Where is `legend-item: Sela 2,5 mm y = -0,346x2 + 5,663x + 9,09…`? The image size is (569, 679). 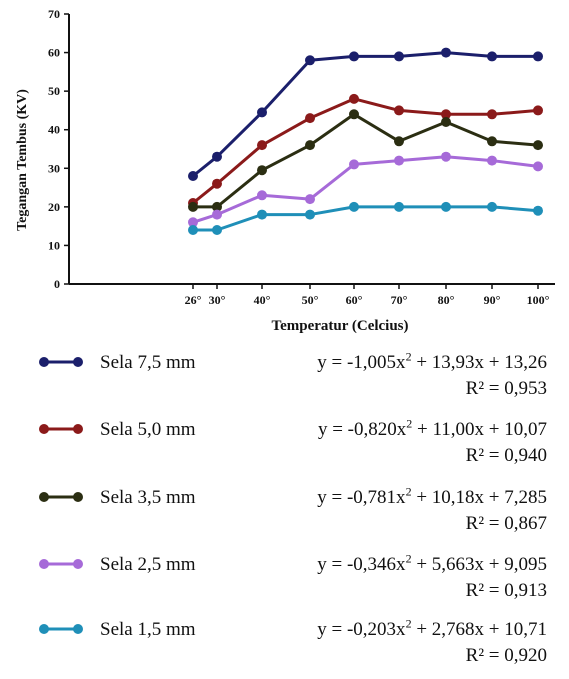 legend-item: Sela 2,5 mm y = -0,346x2 + 5,663x + 9,09… is located at coordinates (284, 582).